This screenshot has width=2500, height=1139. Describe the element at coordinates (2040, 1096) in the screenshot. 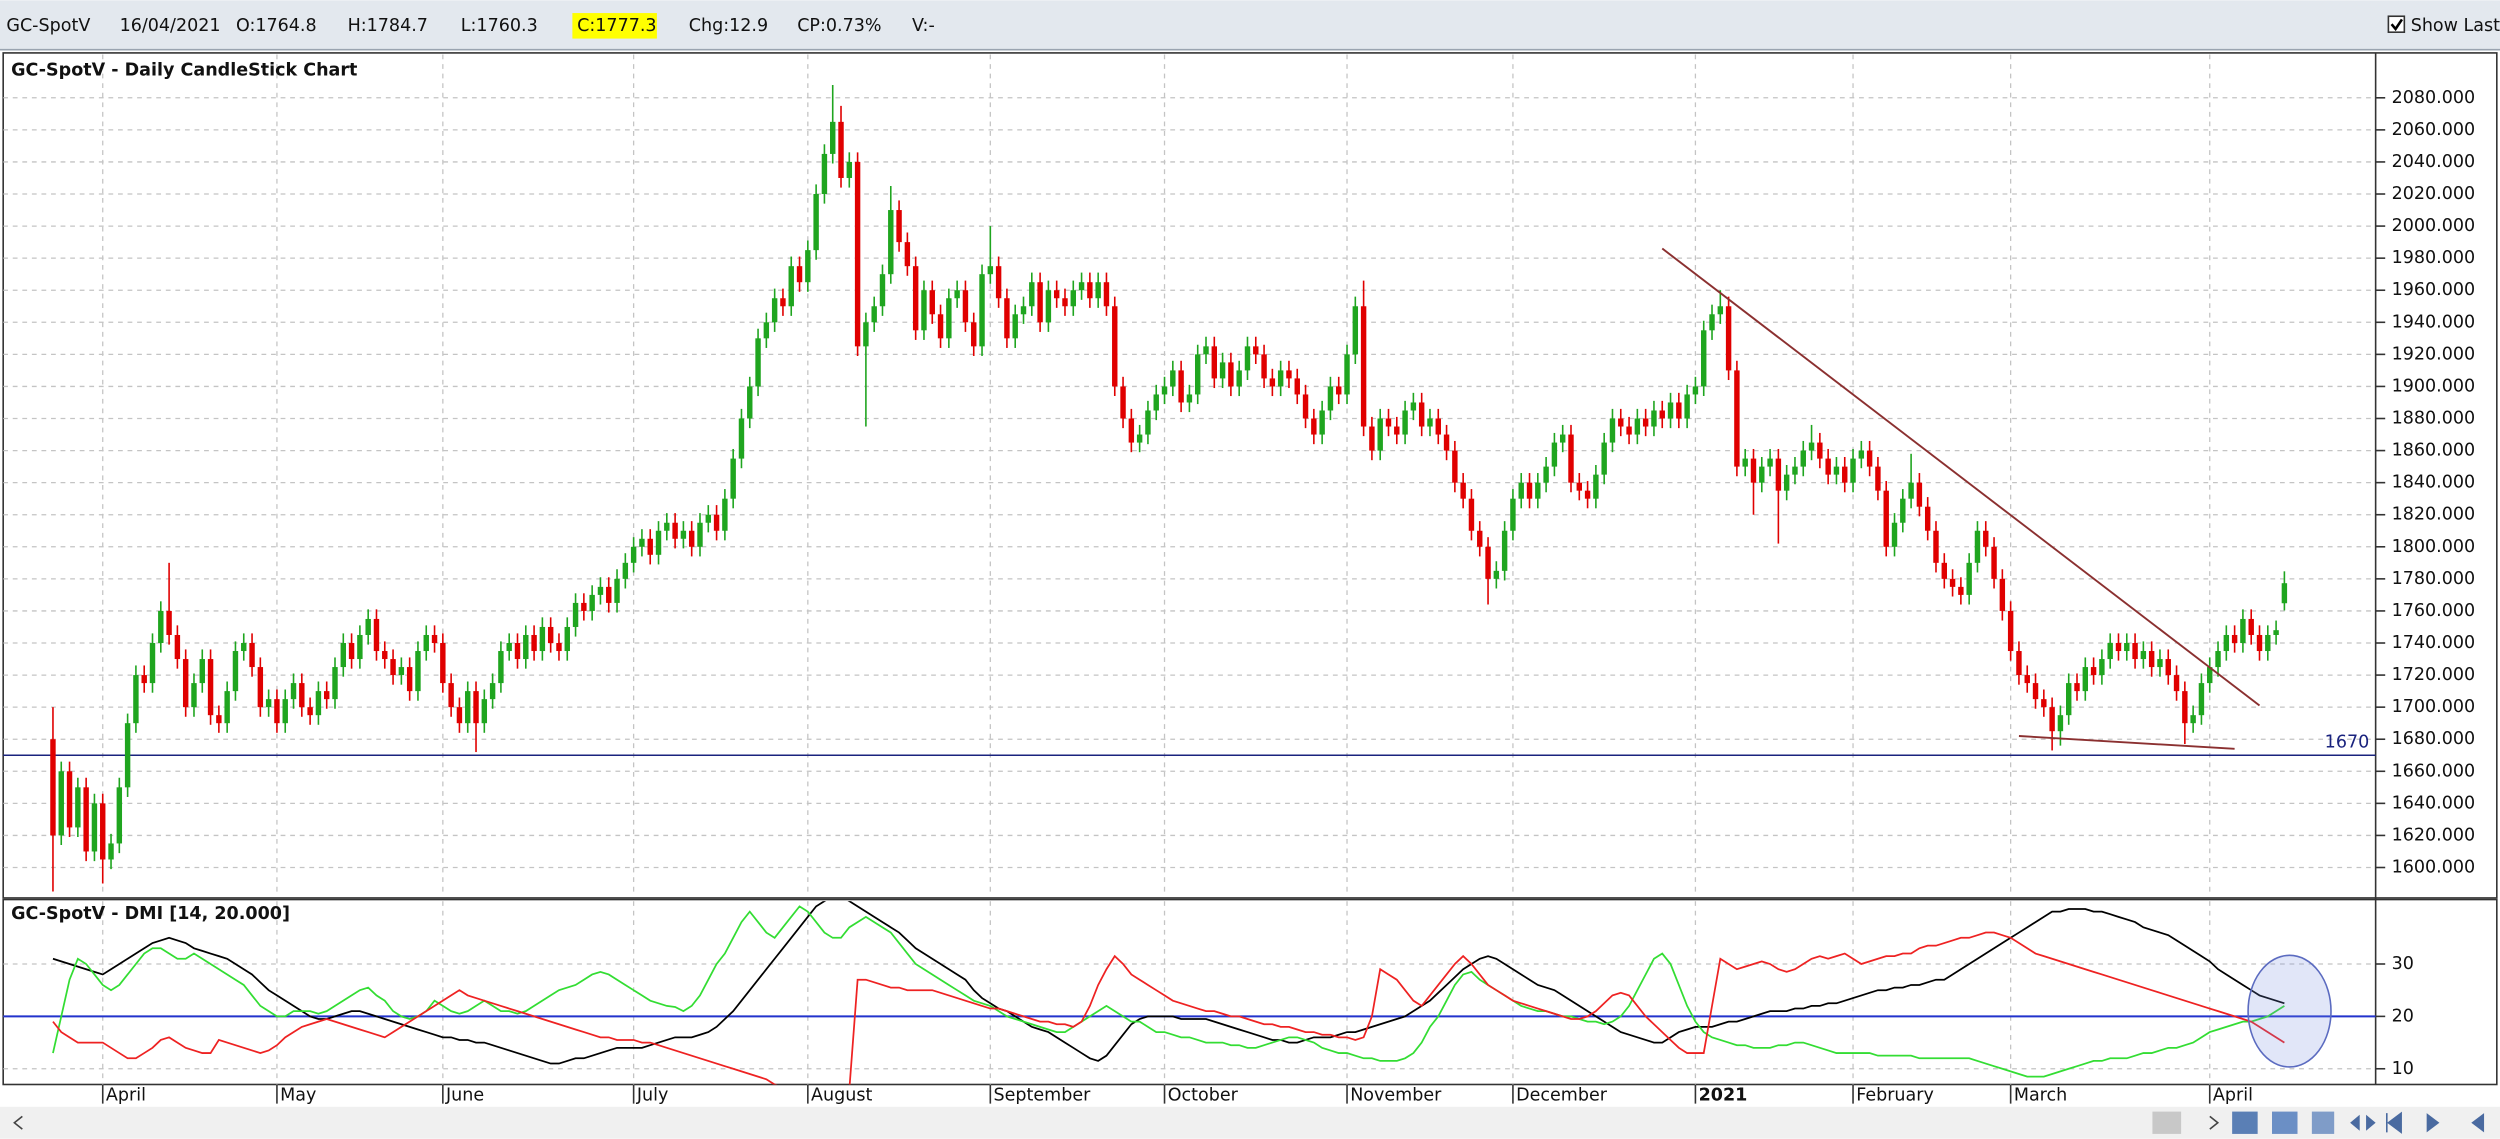

I see `x-tick-label: March` at that location.